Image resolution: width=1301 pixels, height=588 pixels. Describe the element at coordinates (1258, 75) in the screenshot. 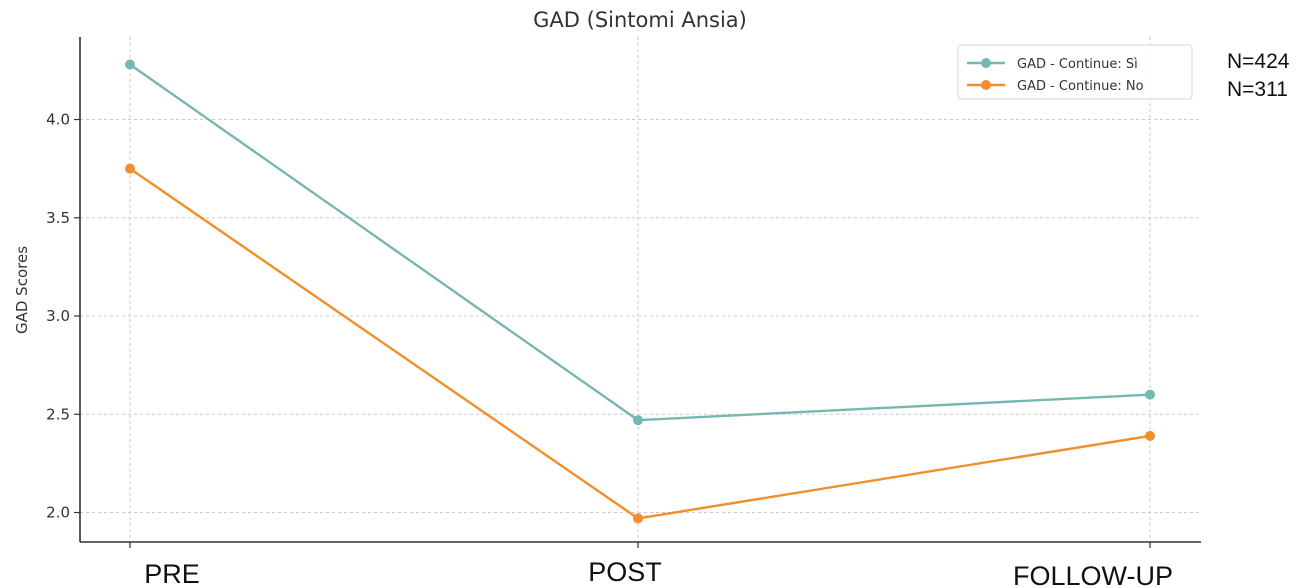

I see `annotations: N=424 N=311` at that location.